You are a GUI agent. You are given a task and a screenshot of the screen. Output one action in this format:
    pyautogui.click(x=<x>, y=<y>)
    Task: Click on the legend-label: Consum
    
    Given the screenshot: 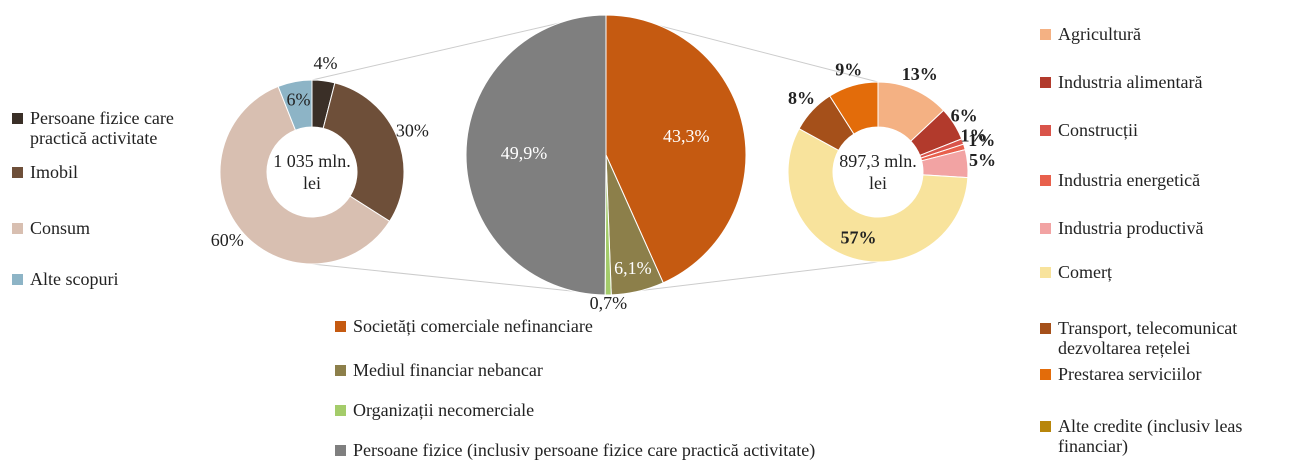 What is the action you would take?
    pyautogui.click(x=60, y=228)
    